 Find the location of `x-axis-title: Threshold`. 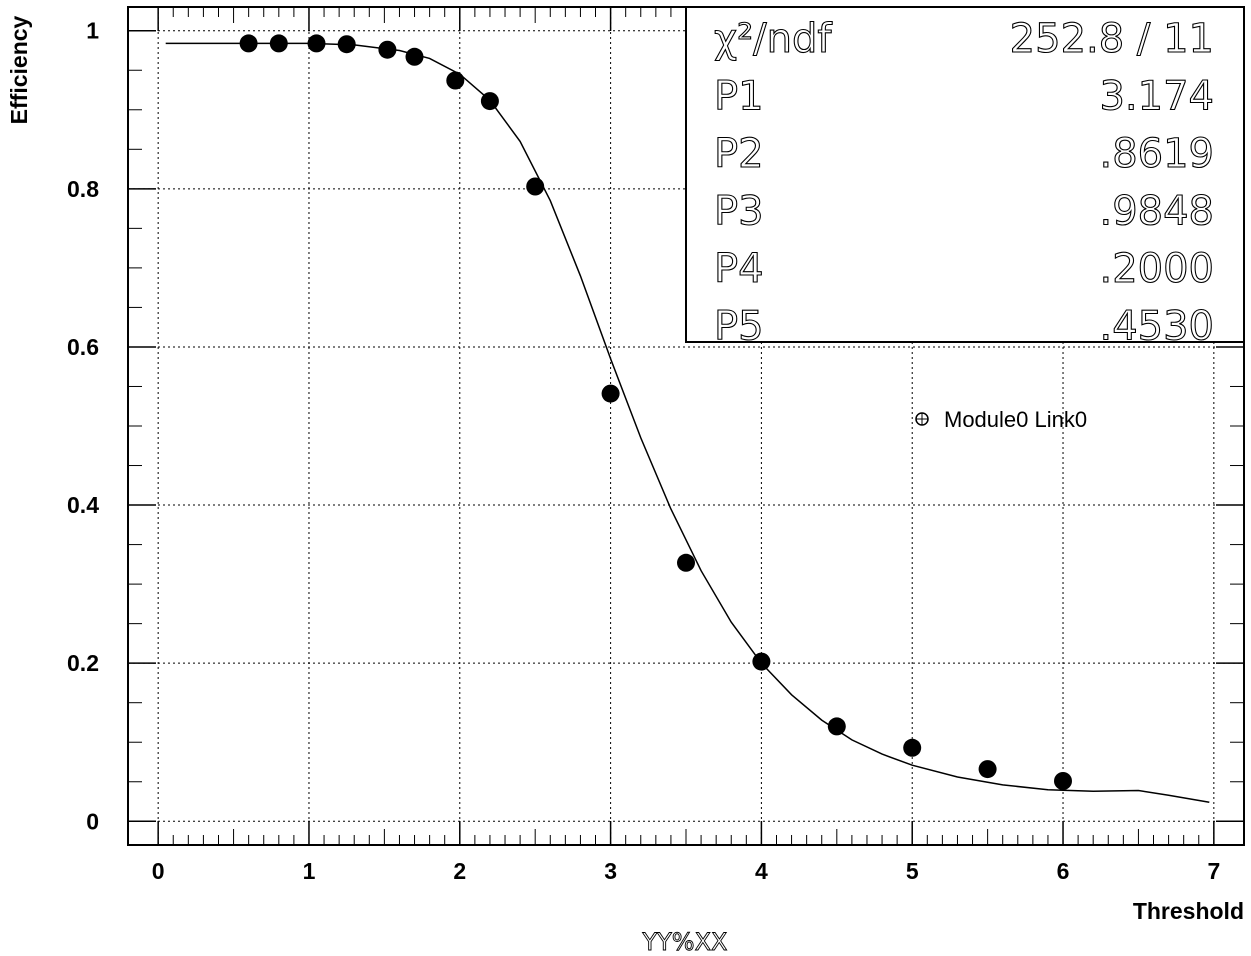

x-axis-title: Threshold is located at coordinates (1188, 911).